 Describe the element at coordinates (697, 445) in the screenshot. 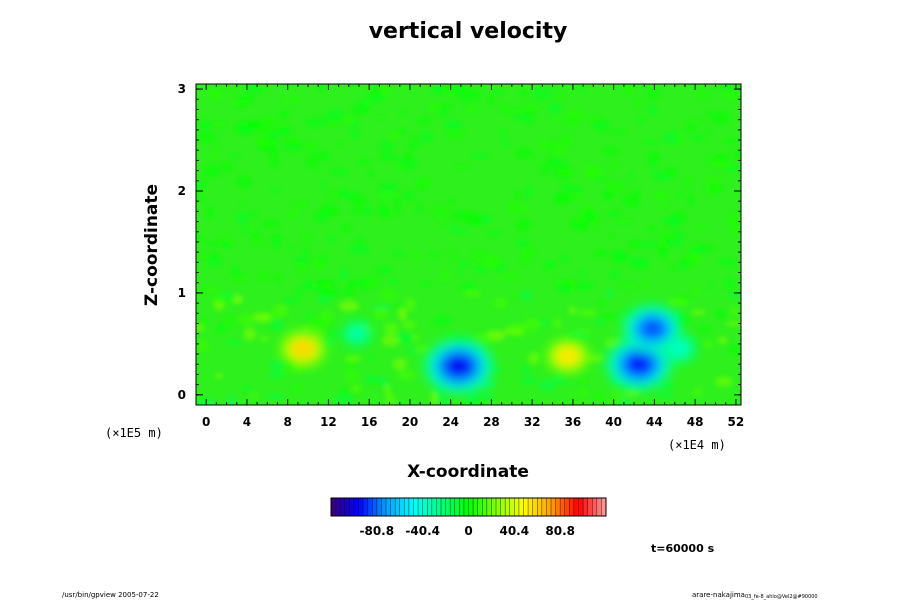

I see `x-scale-note: (×1E4 m)` at that location.